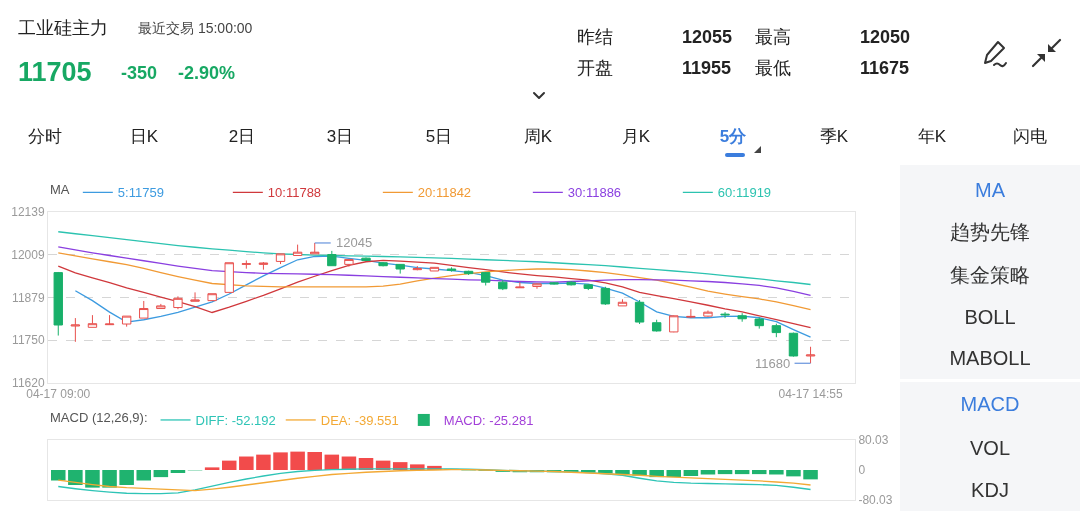 Image resolution: width=1080 pixels, height=511 pixels. I want to click on legend-label: MACD: -25.281, so click(488, 421).